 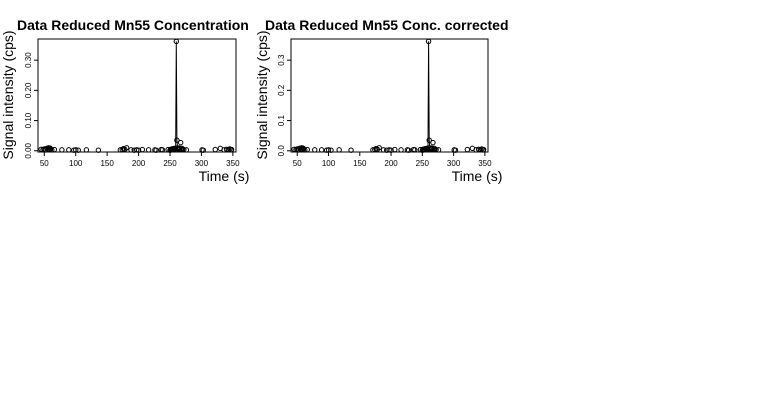 What do you see at coordinates (28, 120) in the screenshot?
I see `chart-1-y-tick-label: 0.10` at bounding box center [28, 120].